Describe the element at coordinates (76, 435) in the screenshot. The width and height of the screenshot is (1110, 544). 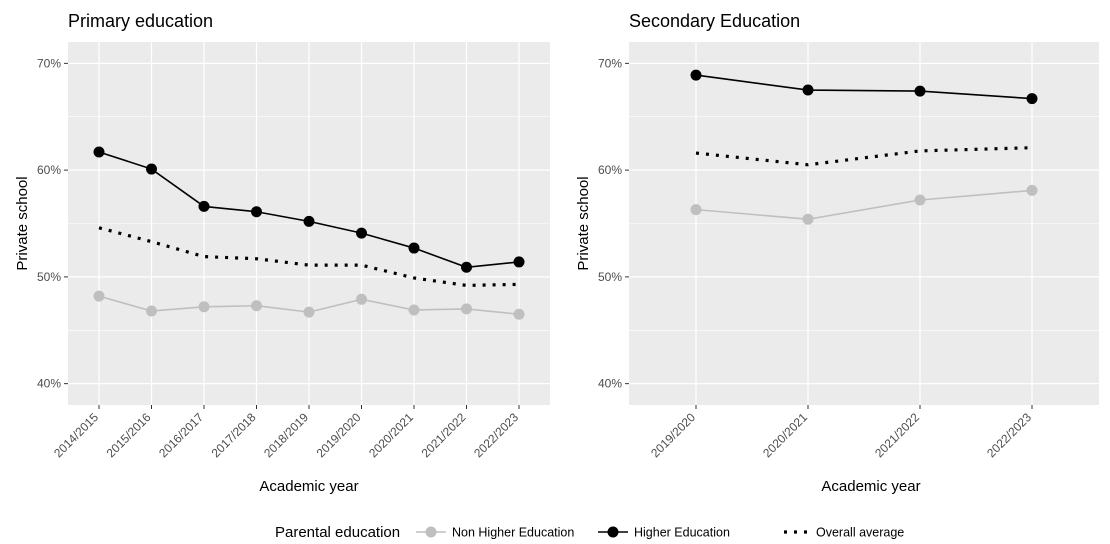
I see `x-tick-label: 2014/2015` at that location.